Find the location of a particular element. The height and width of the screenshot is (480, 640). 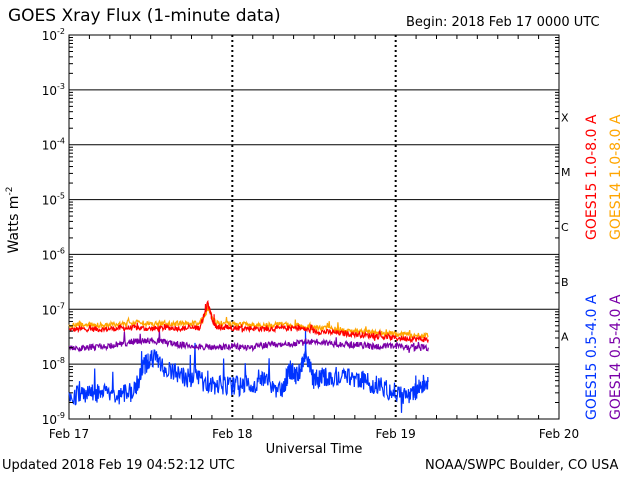

flare-class-label: B is located at coordinates (565, 282).